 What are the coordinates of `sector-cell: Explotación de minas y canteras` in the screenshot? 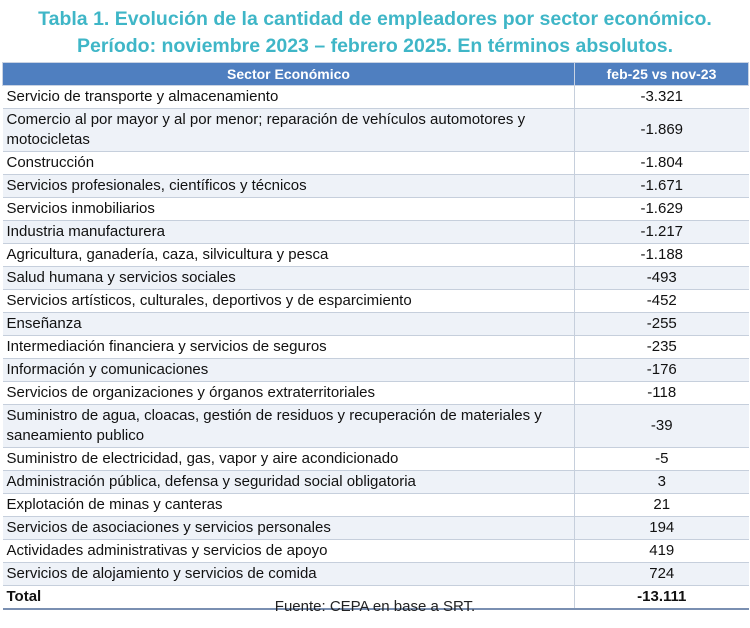 It's located at (288, 505).